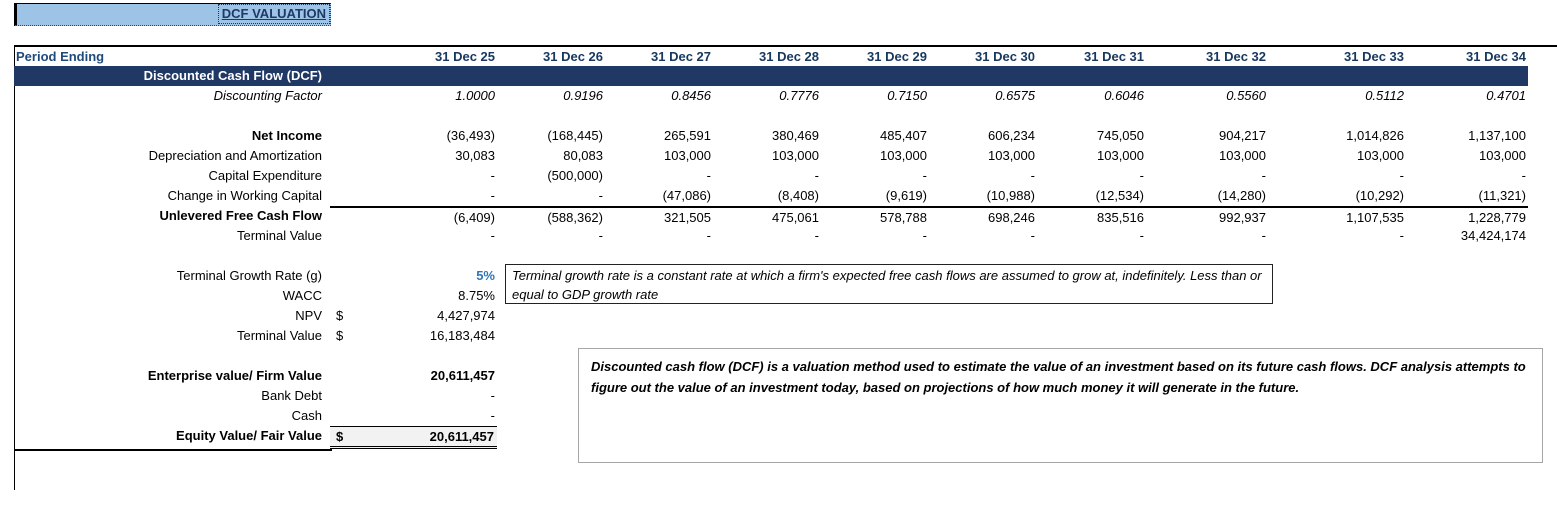 The image size is (1557, 507). What do you see at coordinates (795, 155) in the screenshot?
I see `cell-depreciation-amortization-c3: 103,000` at bounding box center [795, 155].